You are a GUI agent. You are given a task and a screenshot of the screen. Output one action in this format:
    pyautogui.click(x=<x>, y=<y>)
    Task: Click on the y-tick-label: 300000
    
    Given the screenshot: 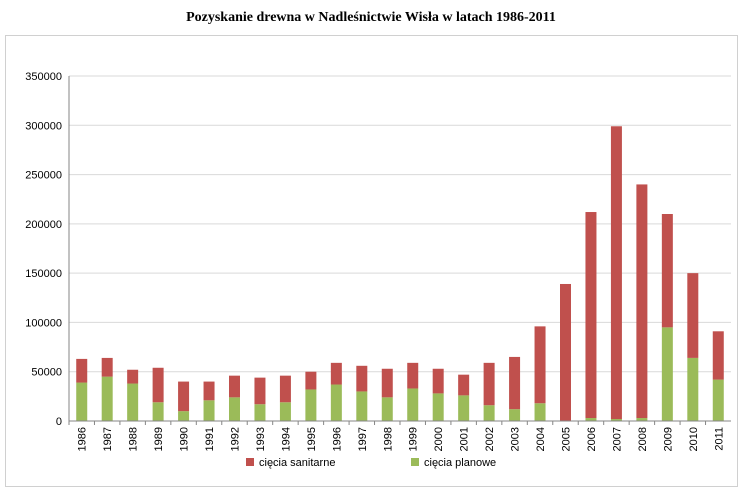 What is the action you would take?
    pyautogui.click(x=43, y=126)
    